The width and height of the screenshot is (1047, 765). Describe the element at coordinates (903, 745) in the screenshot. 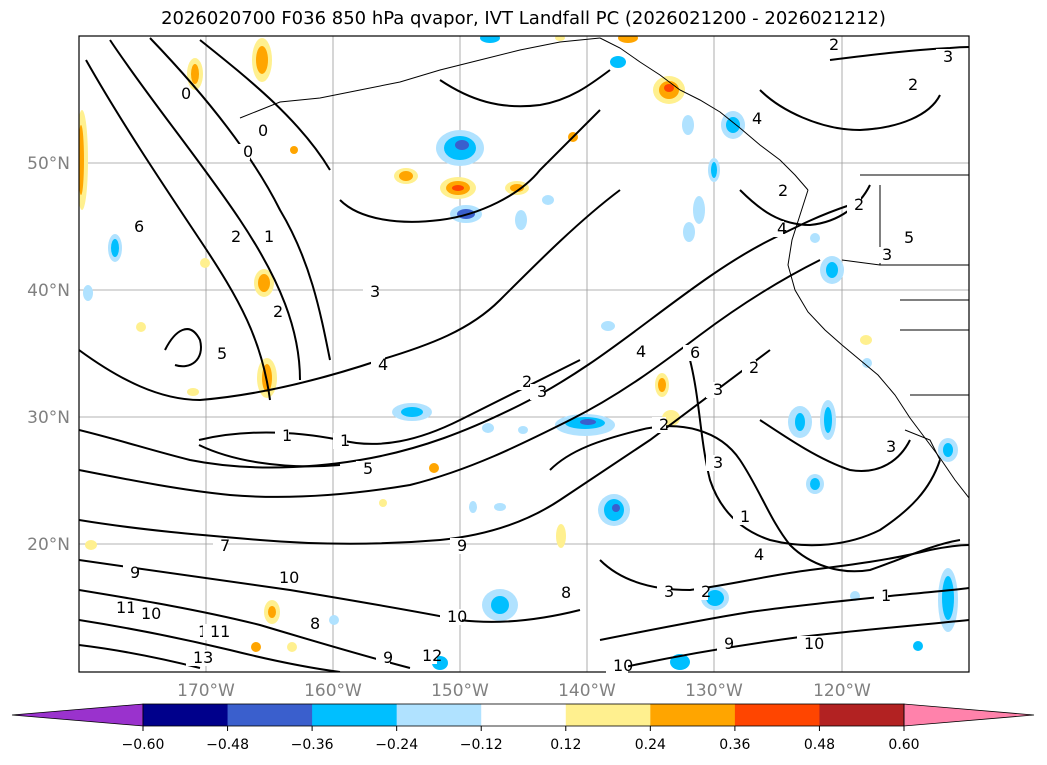

I see `colorbar-tick-label: 0.60` at that location.